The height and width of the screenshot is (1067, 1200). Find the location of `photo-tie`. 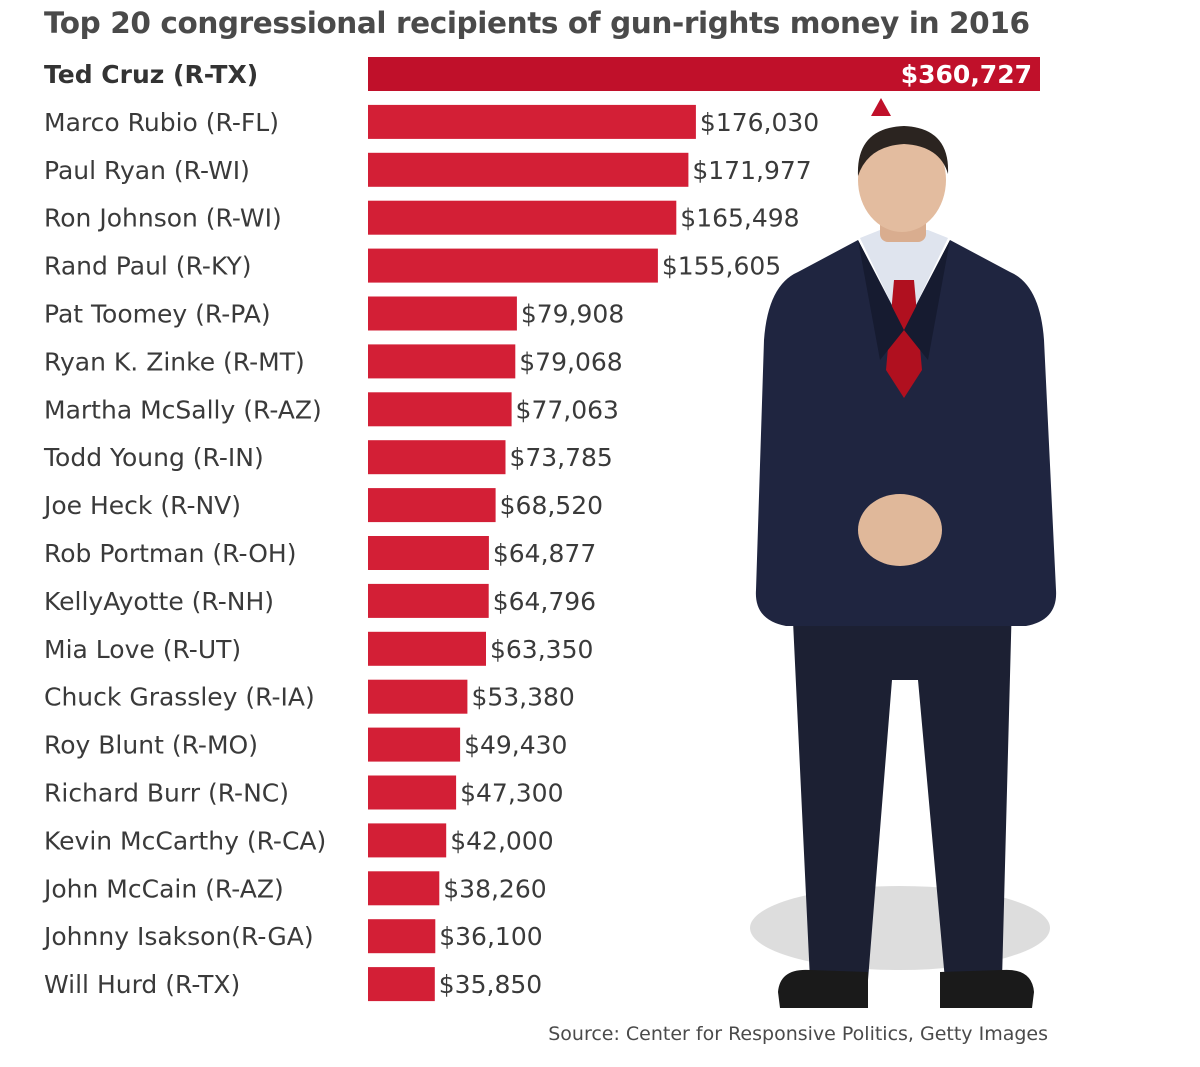

photo-tie is located at coordinates (904, 339).